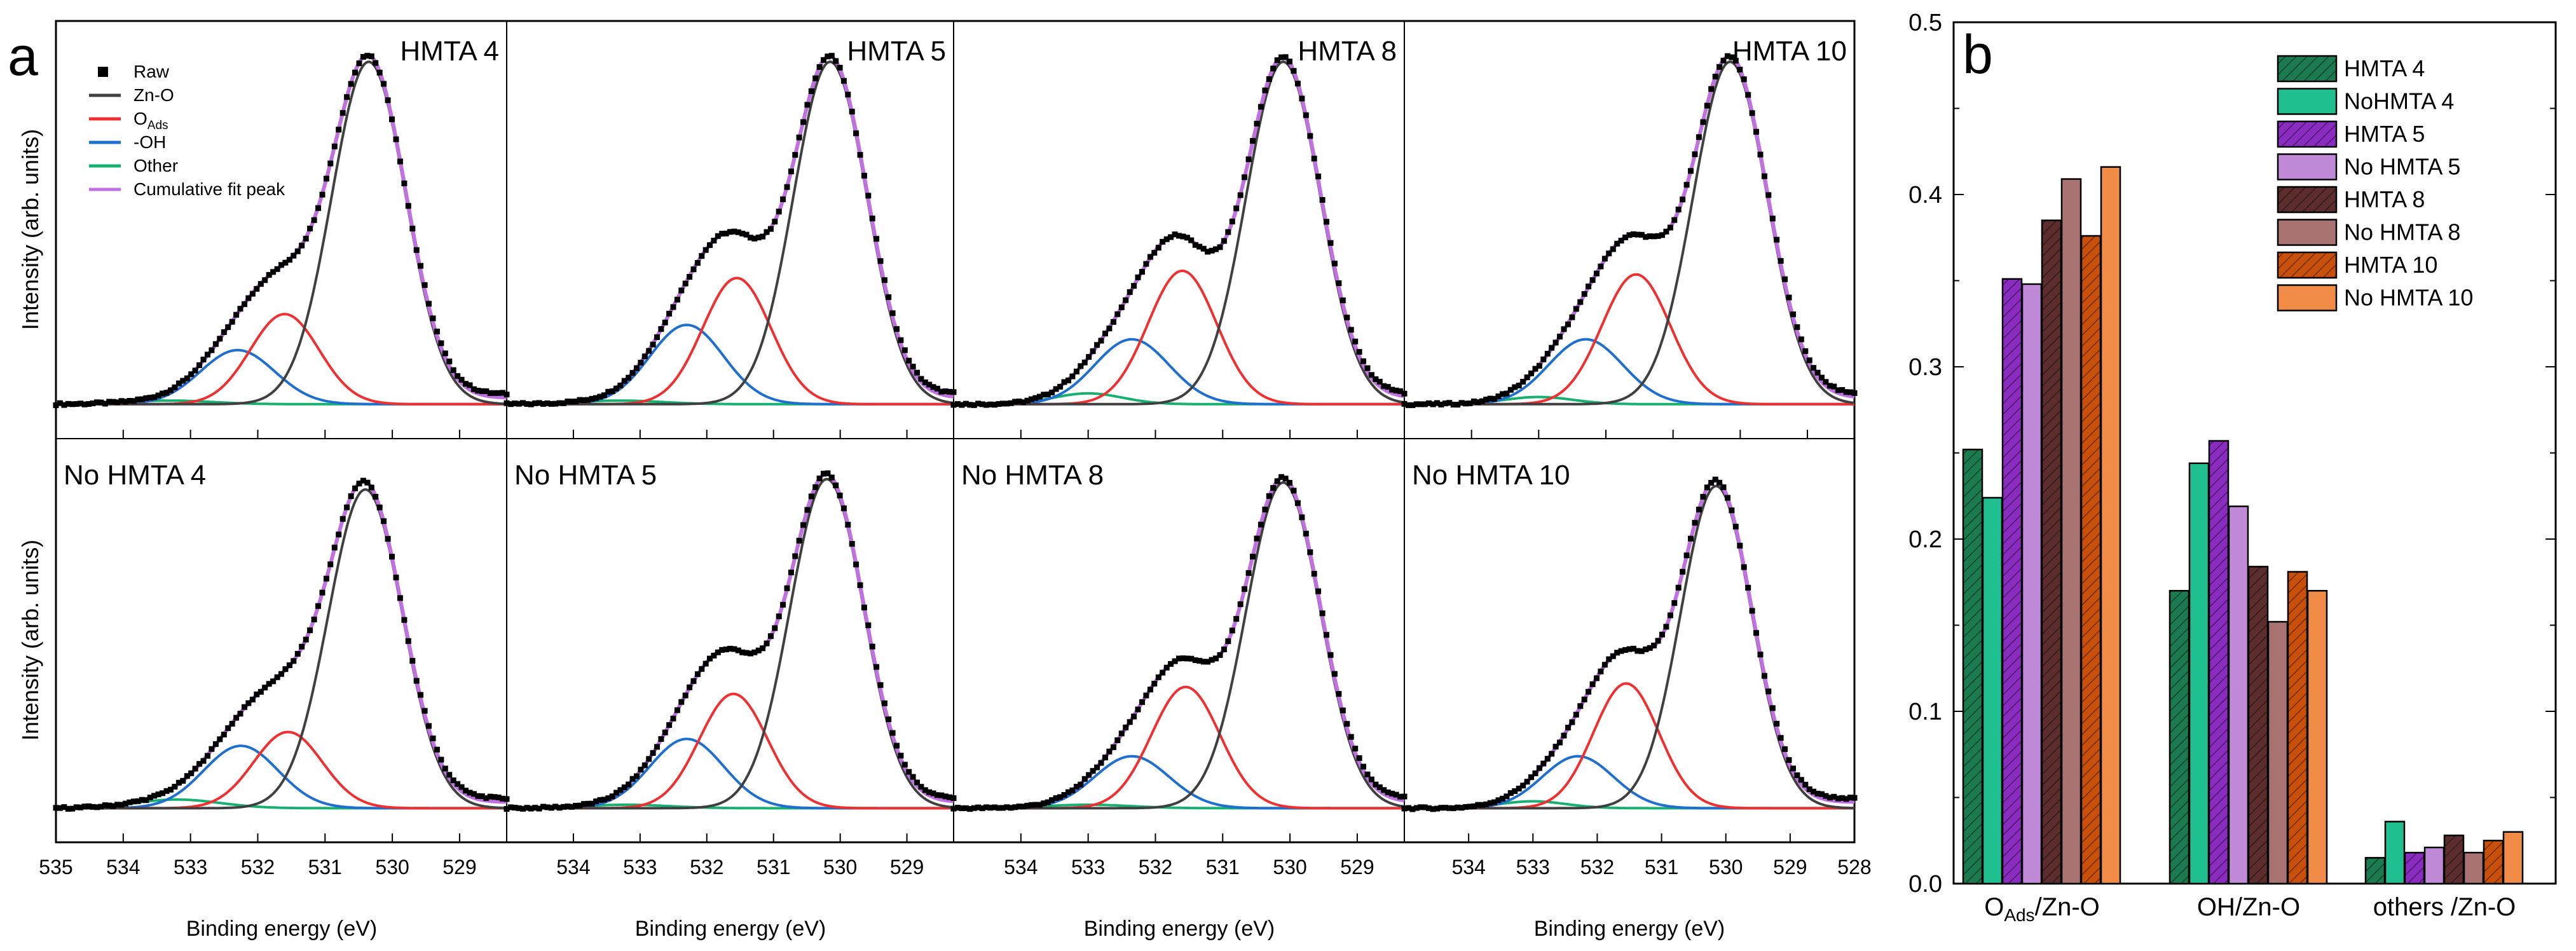 This screenshot has width=2576, height=951. I want to click on legend-label: HMTA 4, so click(2384, 68).